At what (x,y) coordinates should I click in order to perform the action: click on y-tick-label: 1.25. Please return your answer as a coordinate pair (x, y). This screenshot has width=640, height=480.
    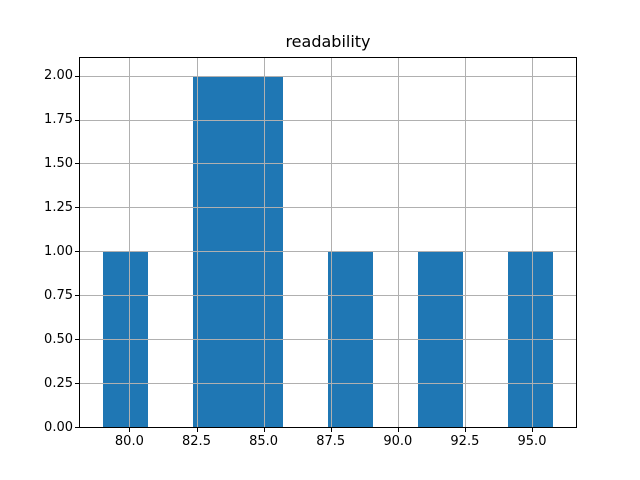
    Looking at the image, I should click on (58, 207).